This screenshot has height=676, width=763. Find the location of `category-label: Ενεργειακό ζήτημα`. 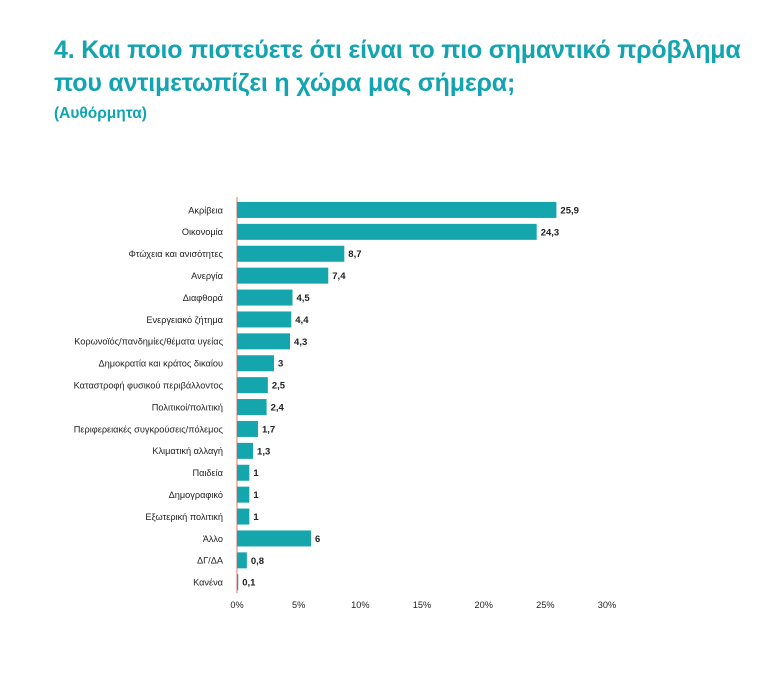

category-label: Ενεργειακό ζήτημα is located at coordinates (184, 320).